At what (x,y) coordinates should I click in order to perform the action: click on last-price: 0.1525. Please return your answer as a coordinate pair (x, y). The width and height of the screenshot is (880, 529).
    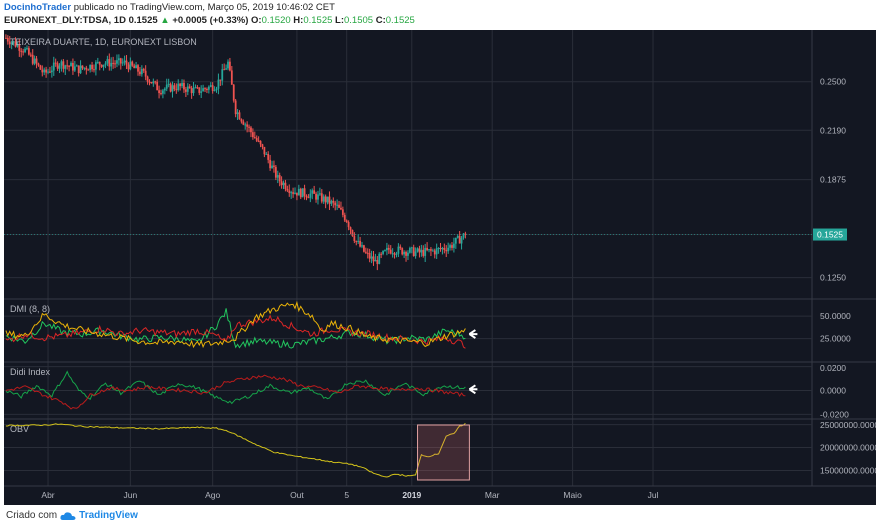
    Looking at the image, I should click on (143, 20).